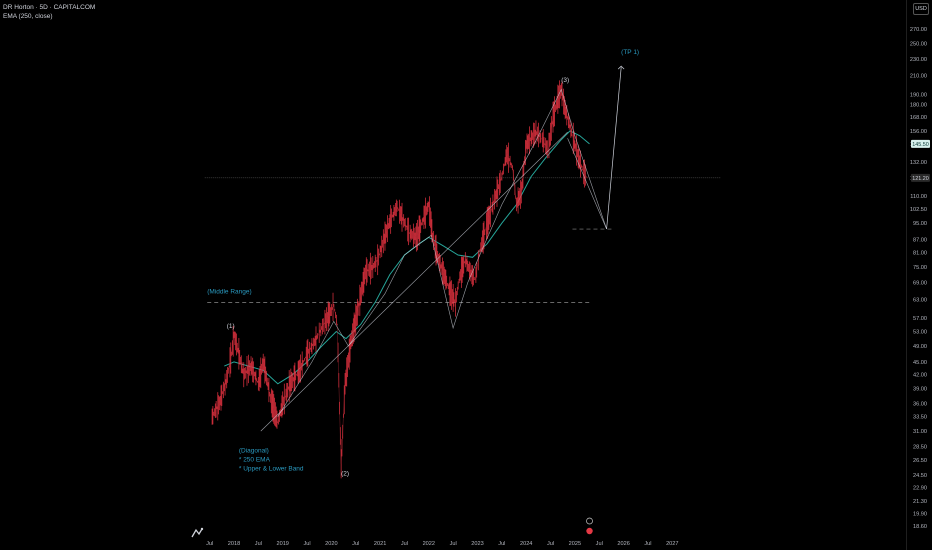 The width and height of the screenshot is (932, 550). Describe the element at coordinates (589, 531) in the screenshot. I see `event-flag-icon` at that location.